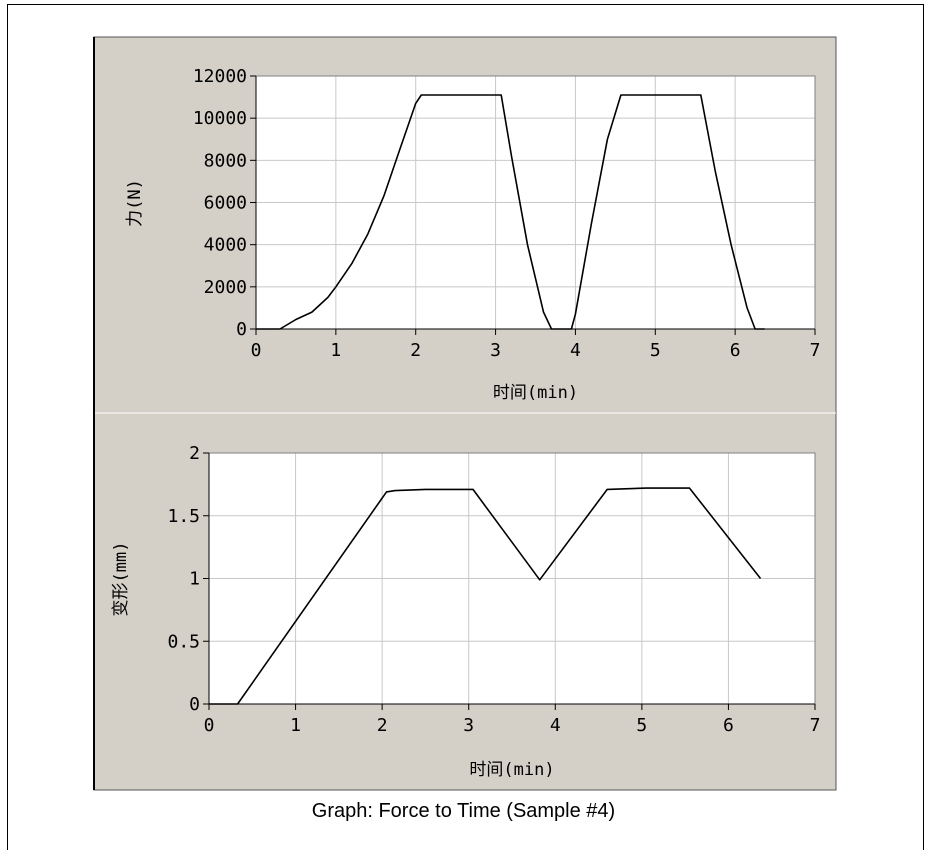 This screenshot has width=927, height=852. What do you see at coordinates (183, 516) in the screenshot?
I see `y-tick-label: 1.5` at bounding box center [183, 516].